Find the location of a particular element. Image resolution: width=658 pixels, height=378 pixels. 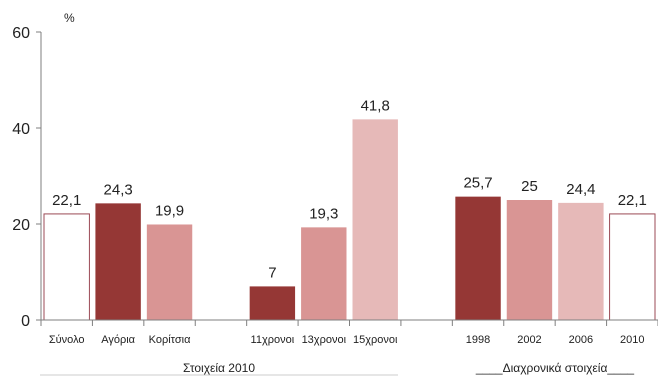

x-tick-label: 15χρονοι is located at coordinates (375, 340).